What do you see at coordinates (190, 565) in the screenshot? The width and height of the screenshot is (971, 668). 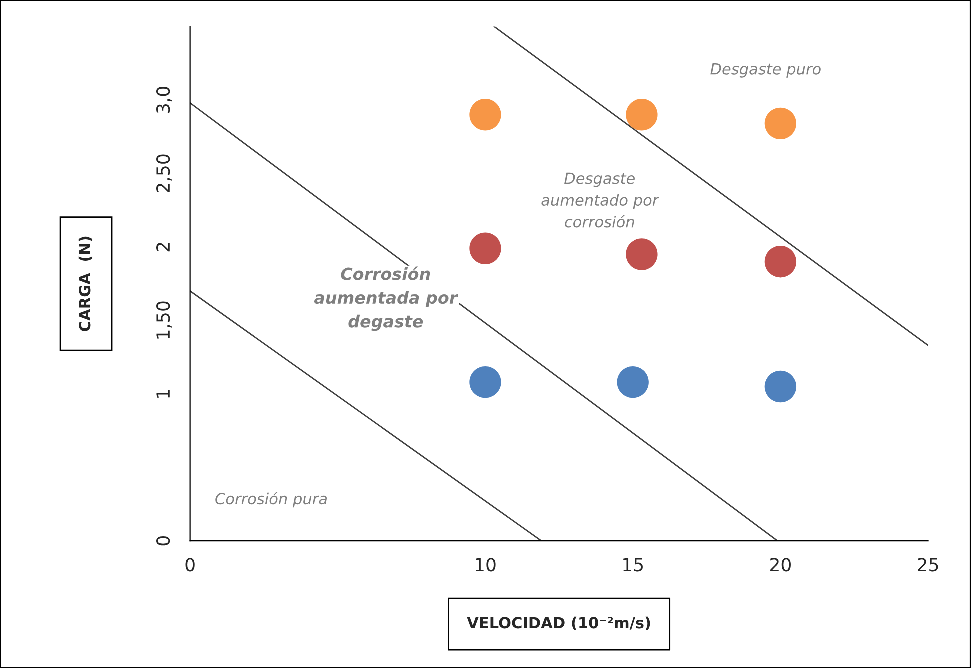 I see `x-tick-label: 0` at bounding box center [190, 565].